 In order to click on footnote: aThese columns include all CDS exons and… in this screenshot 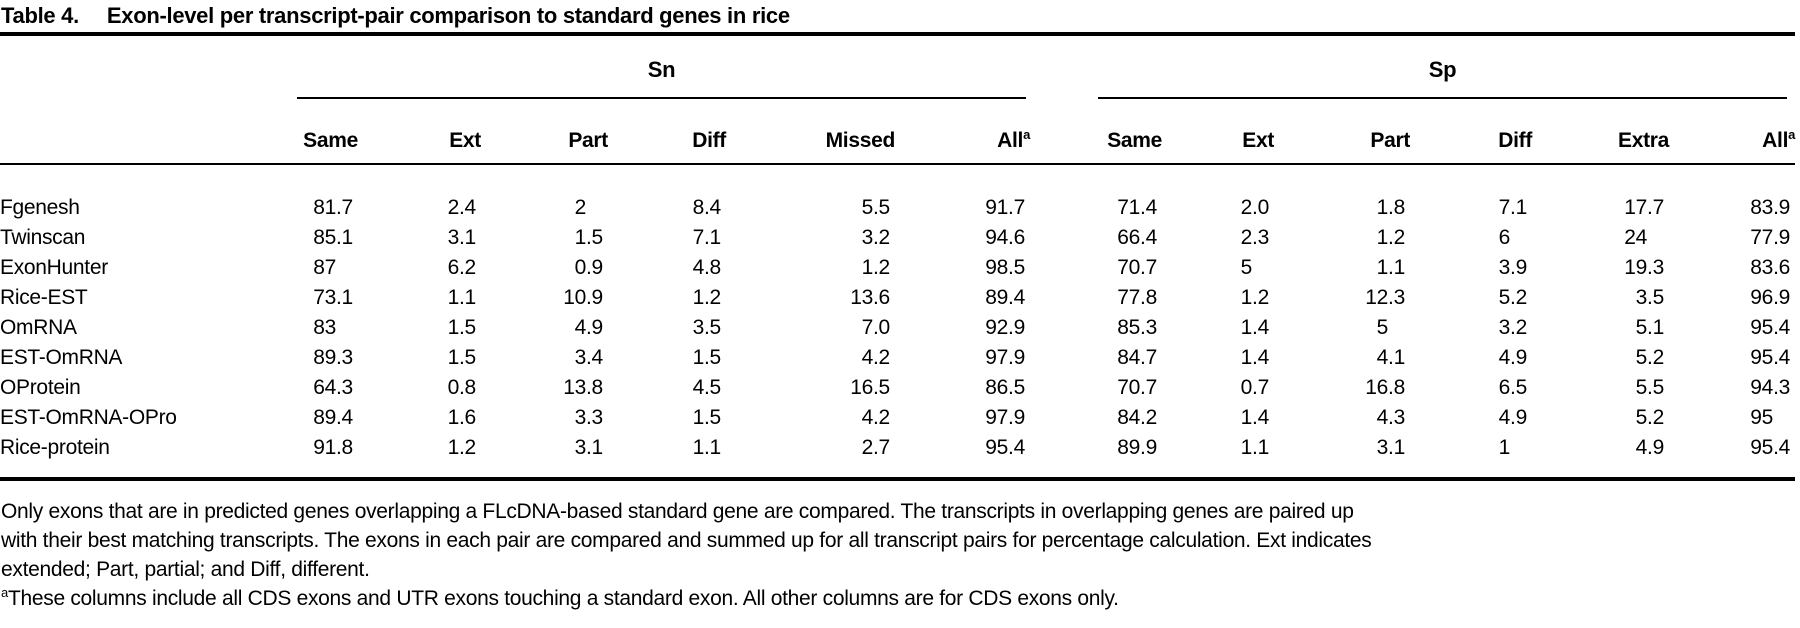, I will do `click(900, 598)`.